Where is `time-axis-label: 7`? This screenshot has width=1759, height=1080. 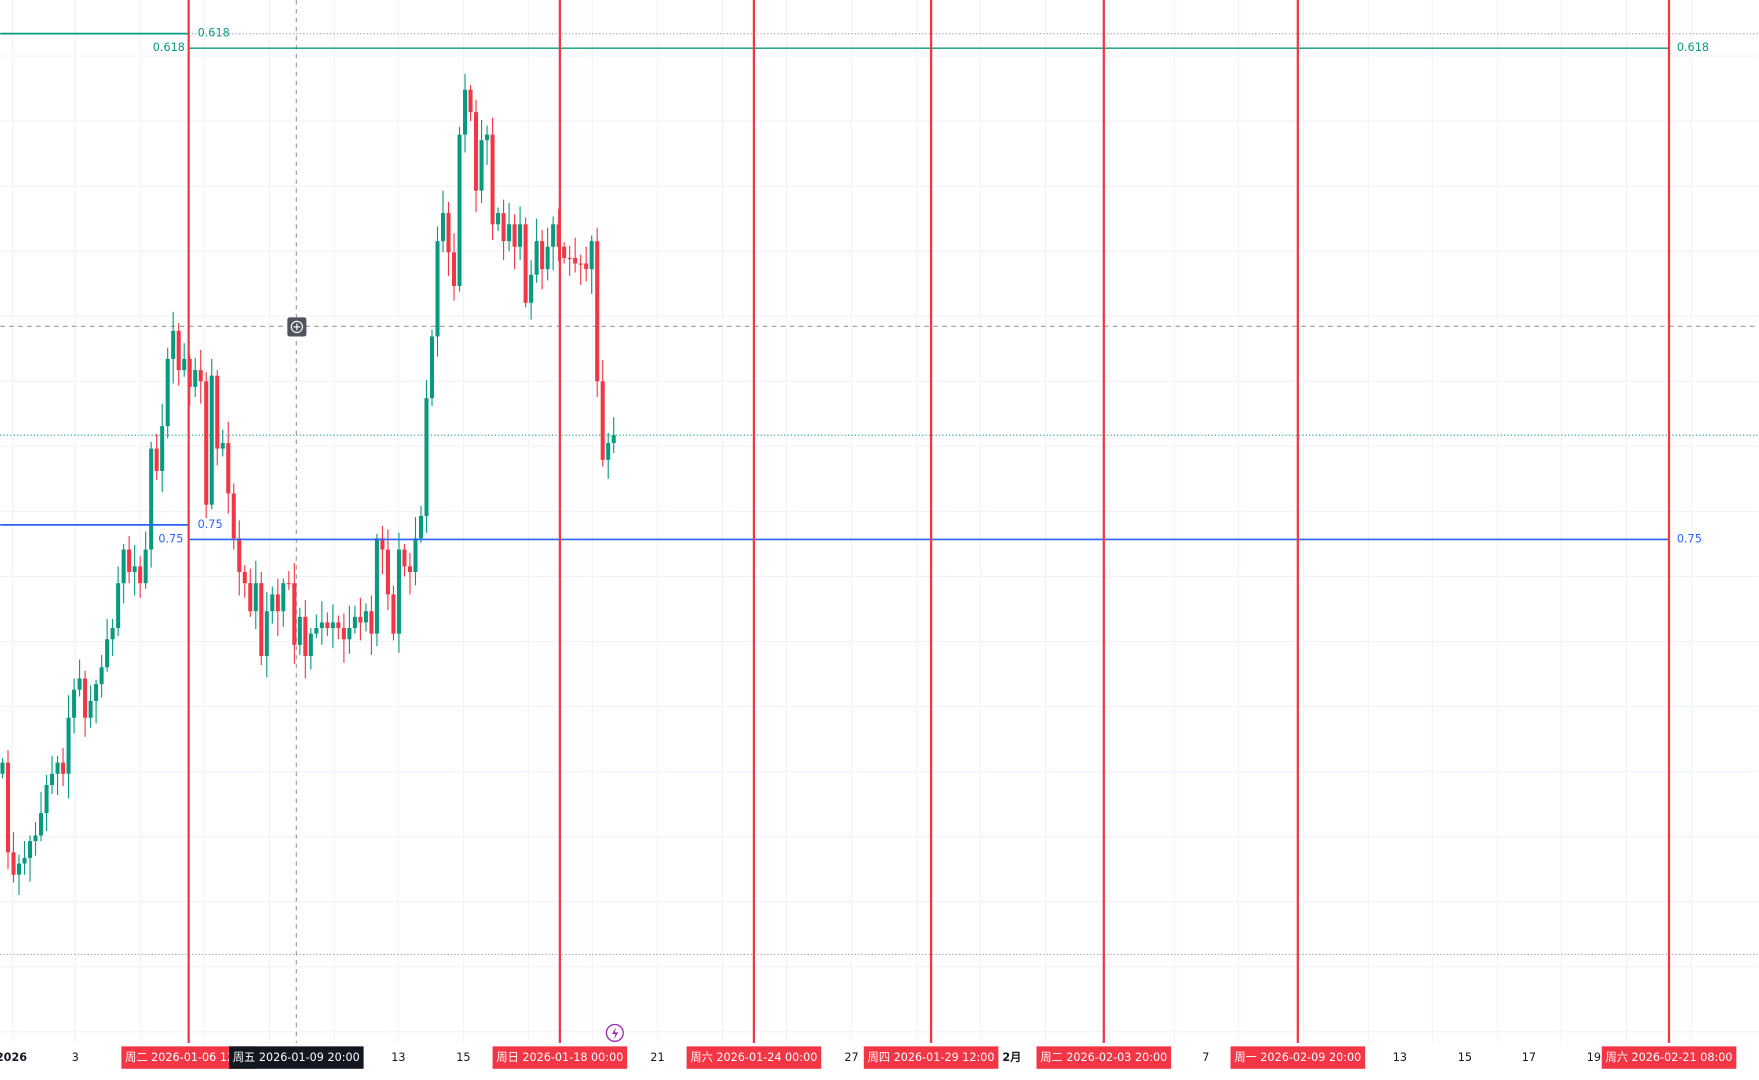
time-axis-label: 7 is located at coordinates (1205, 1057).